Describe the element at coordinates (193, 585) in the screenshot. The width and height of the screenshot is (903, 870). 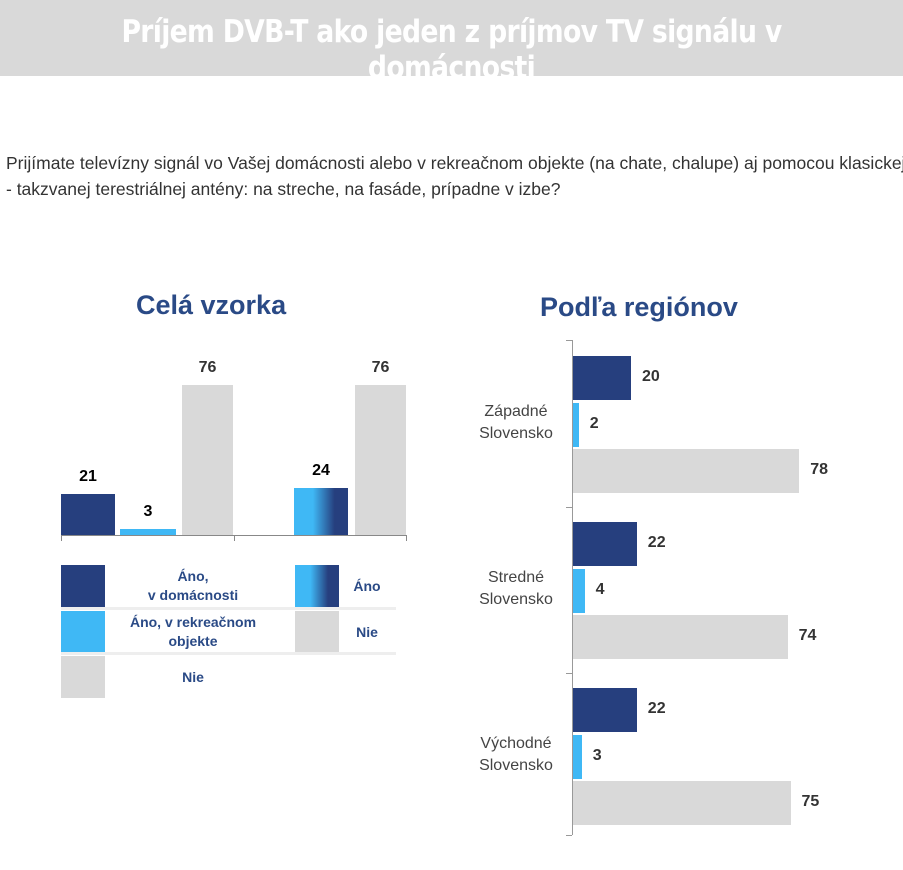
I see `legend-label: Áno, v domácnosti` at that location.